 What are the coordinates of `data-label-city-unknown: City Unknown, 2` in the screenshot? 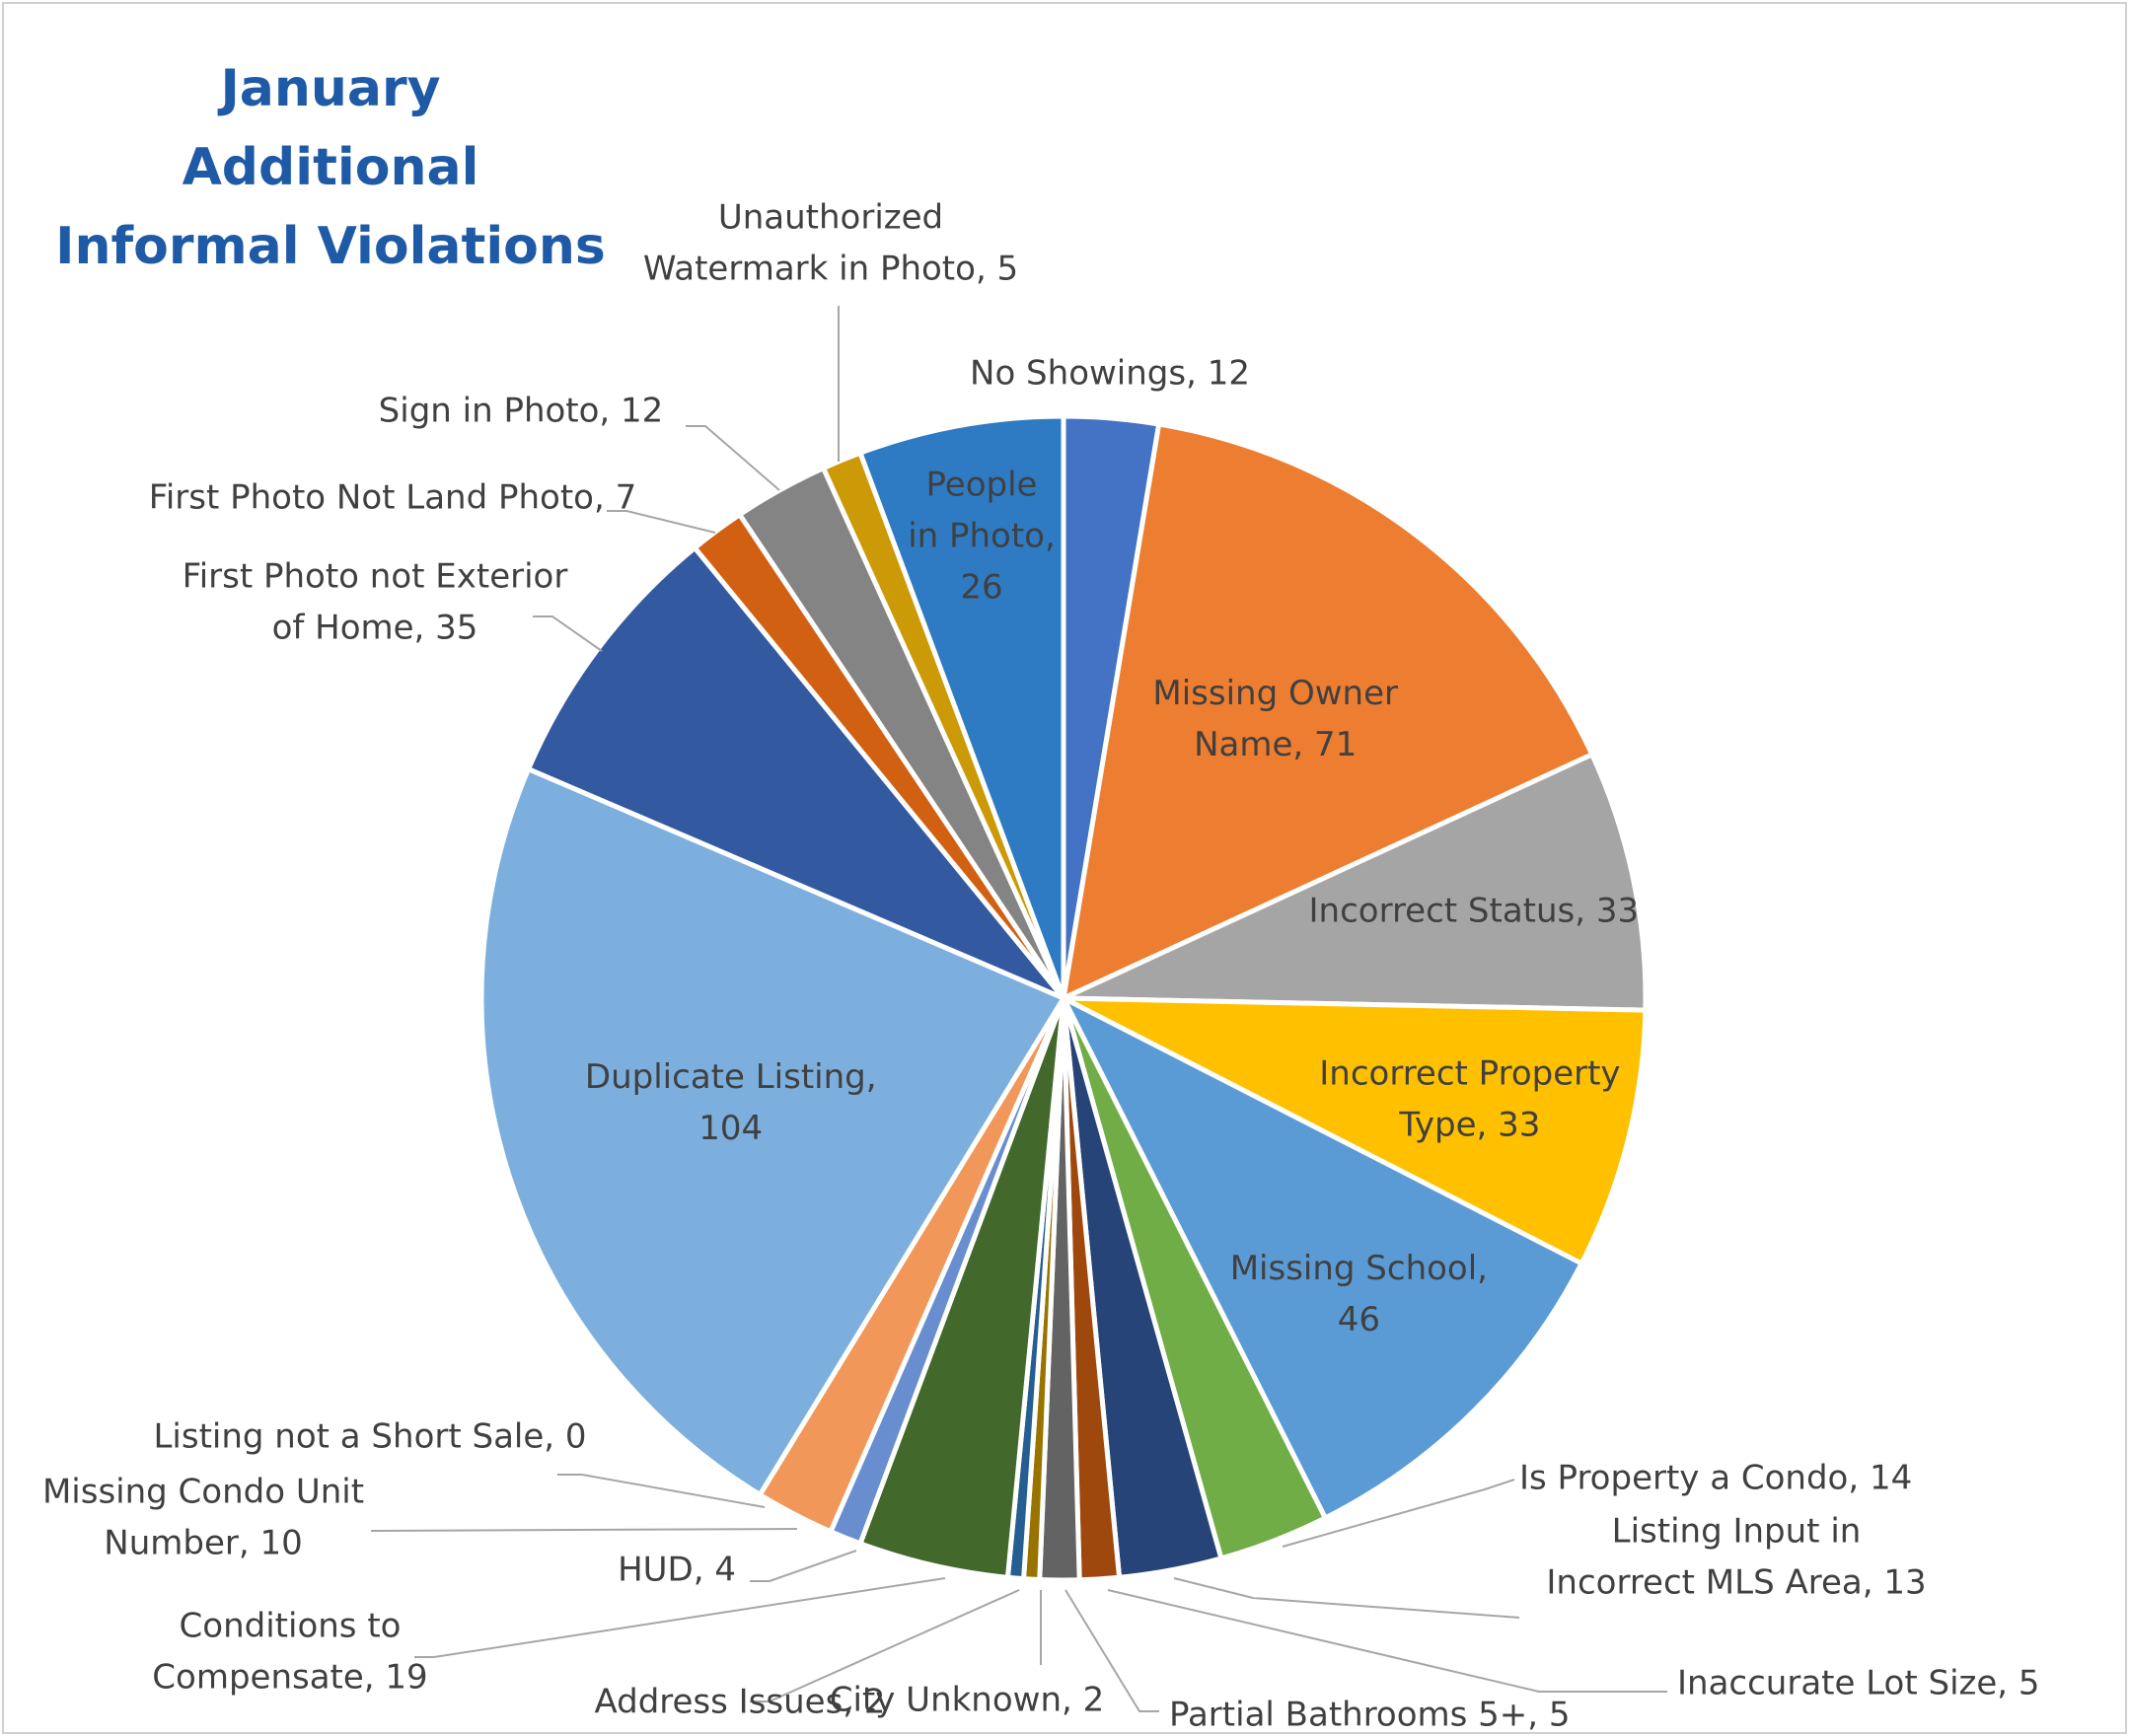 It's located at (968, 1700).